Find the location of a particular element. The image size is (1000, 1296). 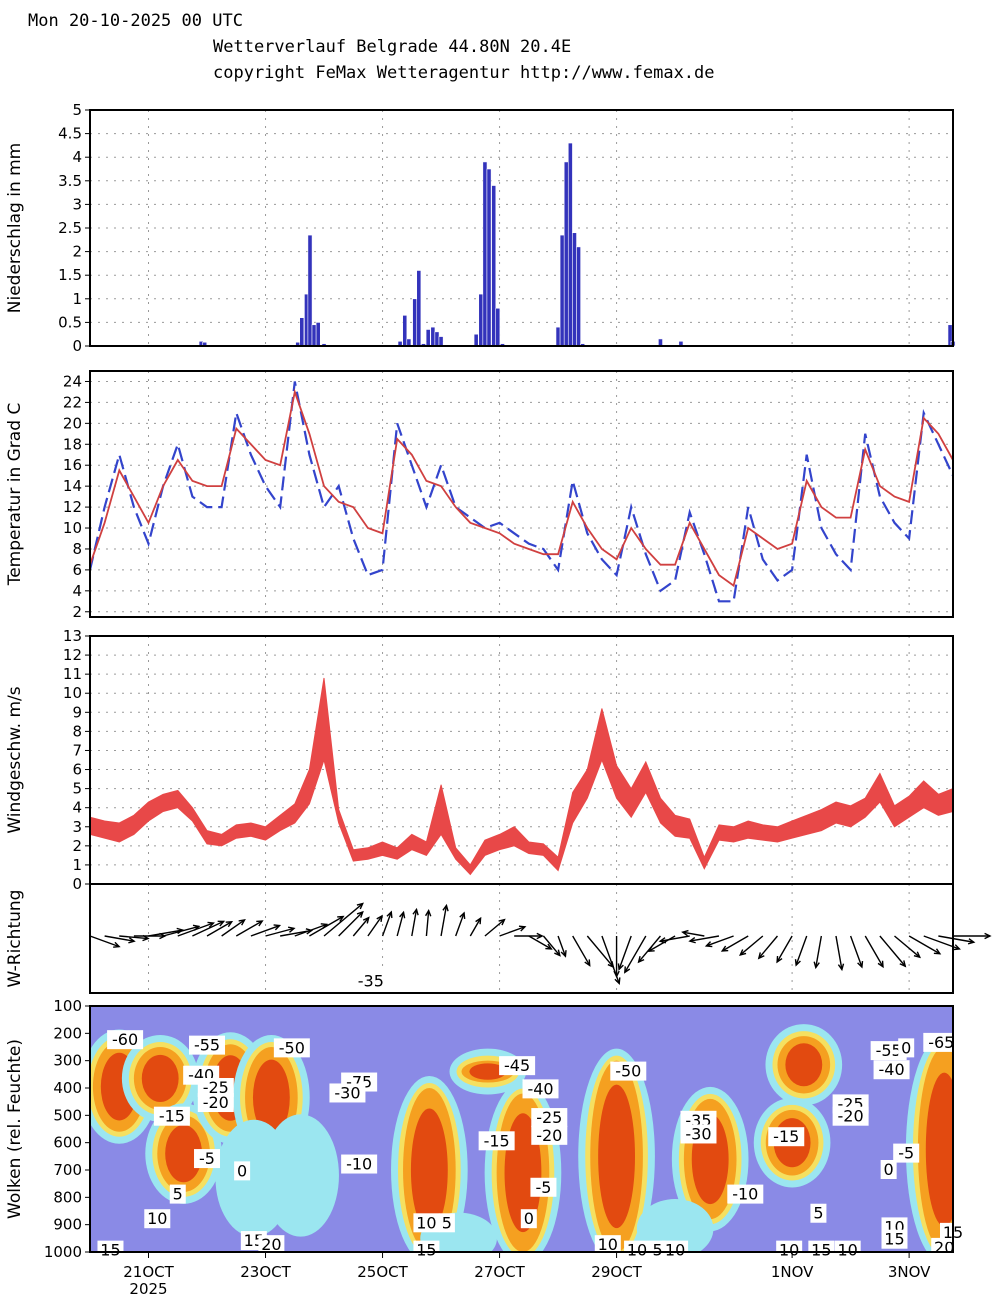

y-tick-label: 100 is located at coordinates (67, 1006).